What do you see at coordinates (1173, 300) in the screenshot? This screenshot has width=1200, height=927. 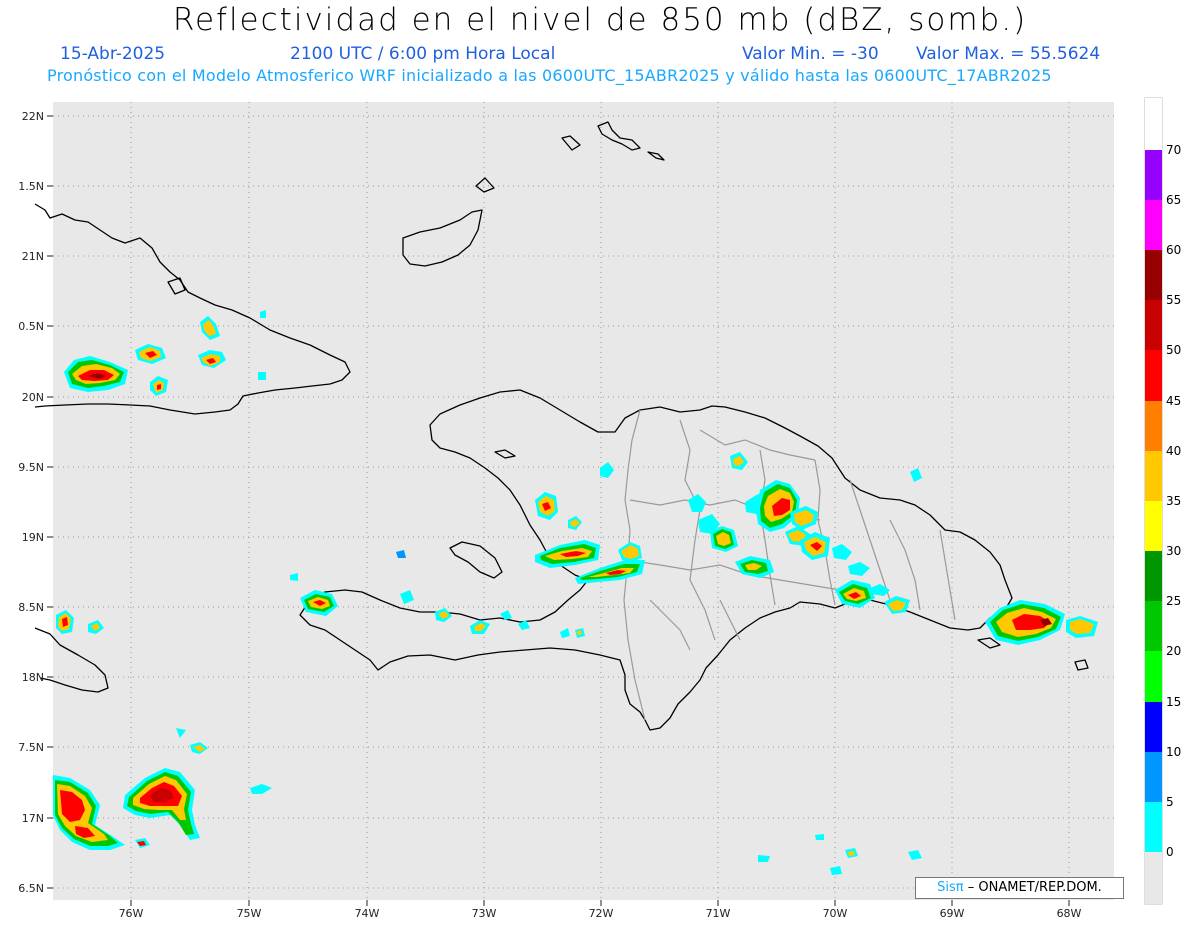 I see `colorbar-label: 55` at bounding box center [1173, 300].